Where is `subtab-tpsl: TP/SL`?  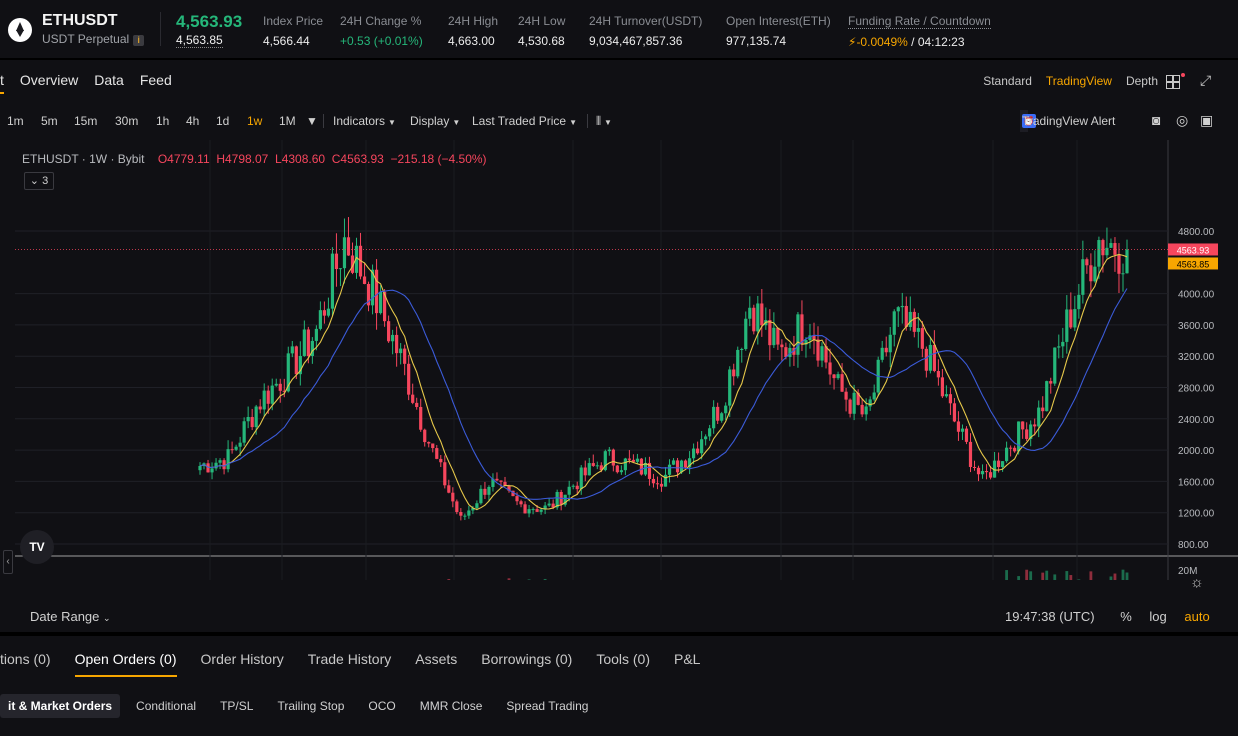 subtab-tpsl: TP/SL is located at coordinates (237, 706).